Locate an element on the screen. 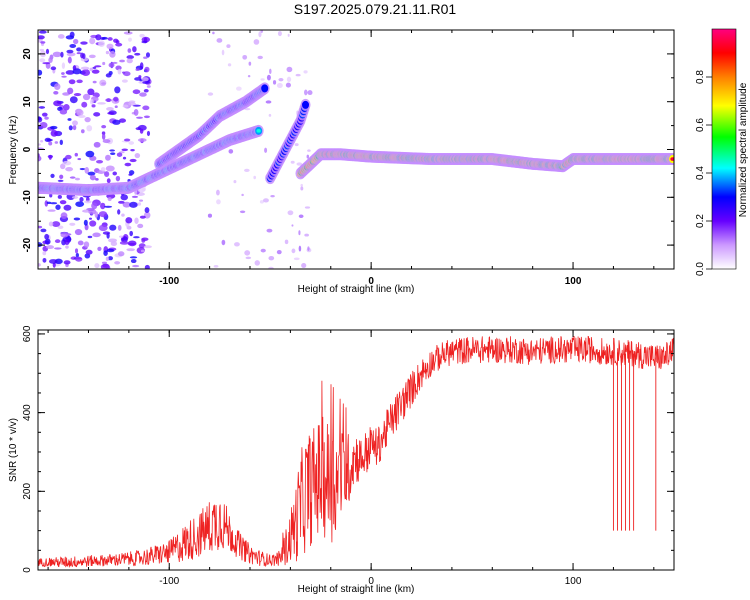 The width and height of the screenshot is (750, 600). colorbar-tick-label: 0.4 is located at coordinates (700, 173).